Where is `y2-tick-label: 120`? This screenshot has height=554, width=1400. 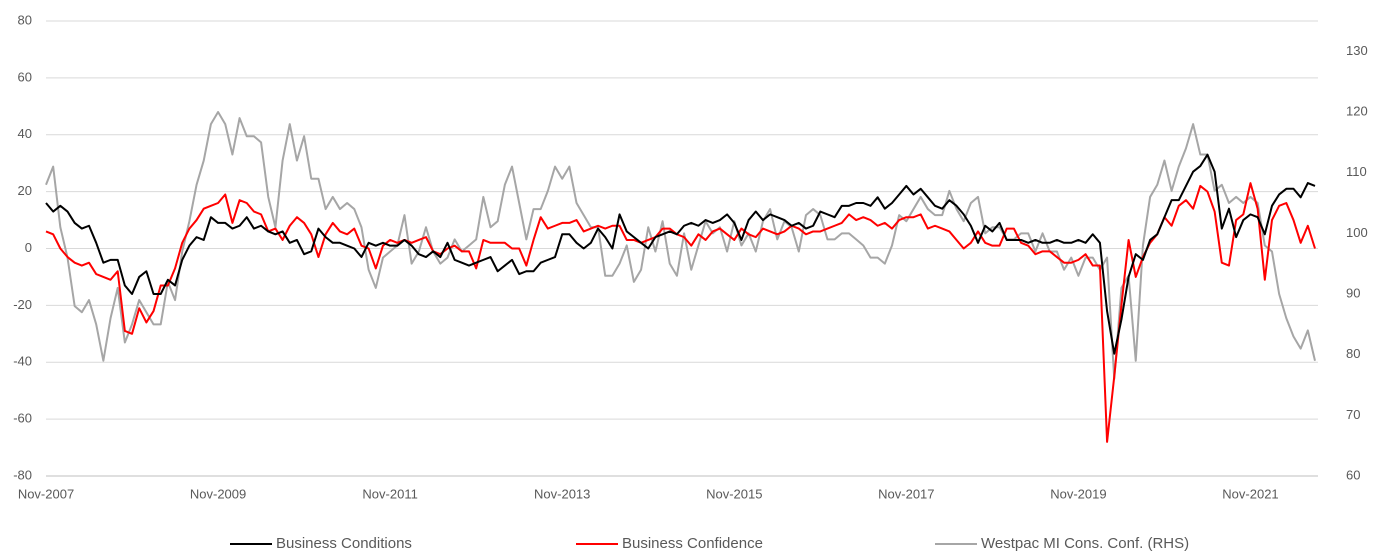
y2-tick-label: 120 is located at coordinates (1357, 110).